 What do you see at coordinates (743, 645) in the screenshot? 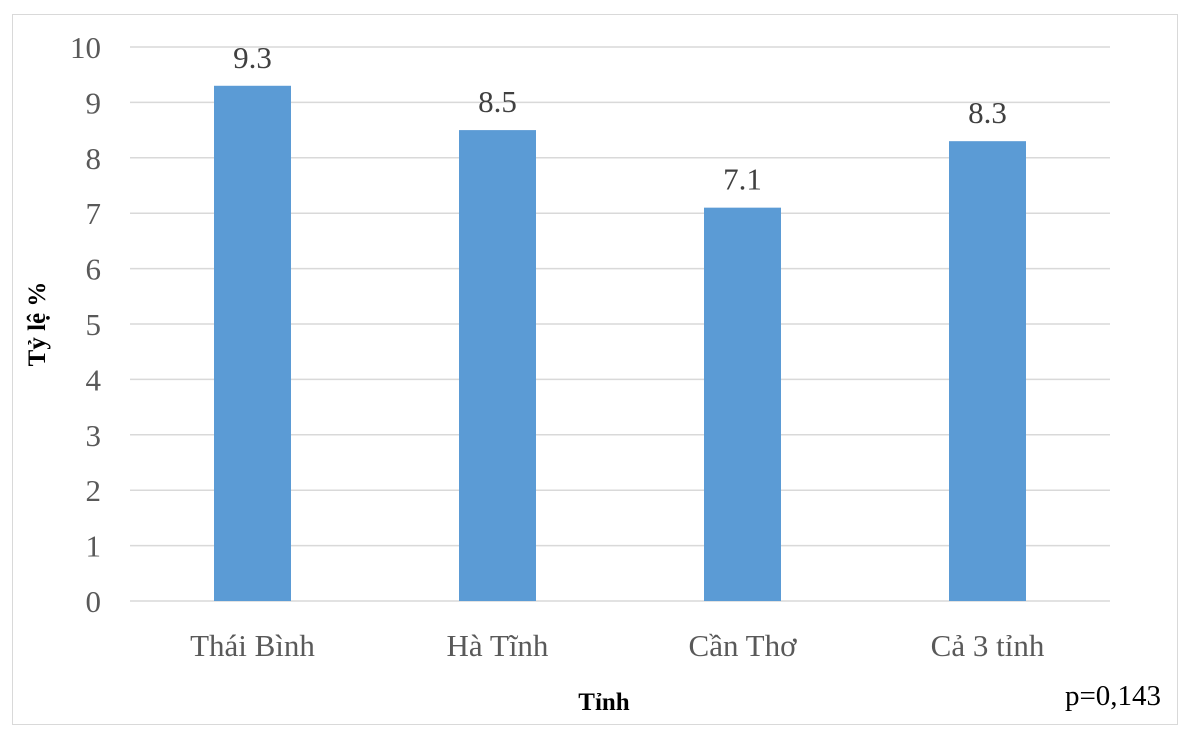
I see `category-label: Cần Thơ` at bounding box center [743, 645].